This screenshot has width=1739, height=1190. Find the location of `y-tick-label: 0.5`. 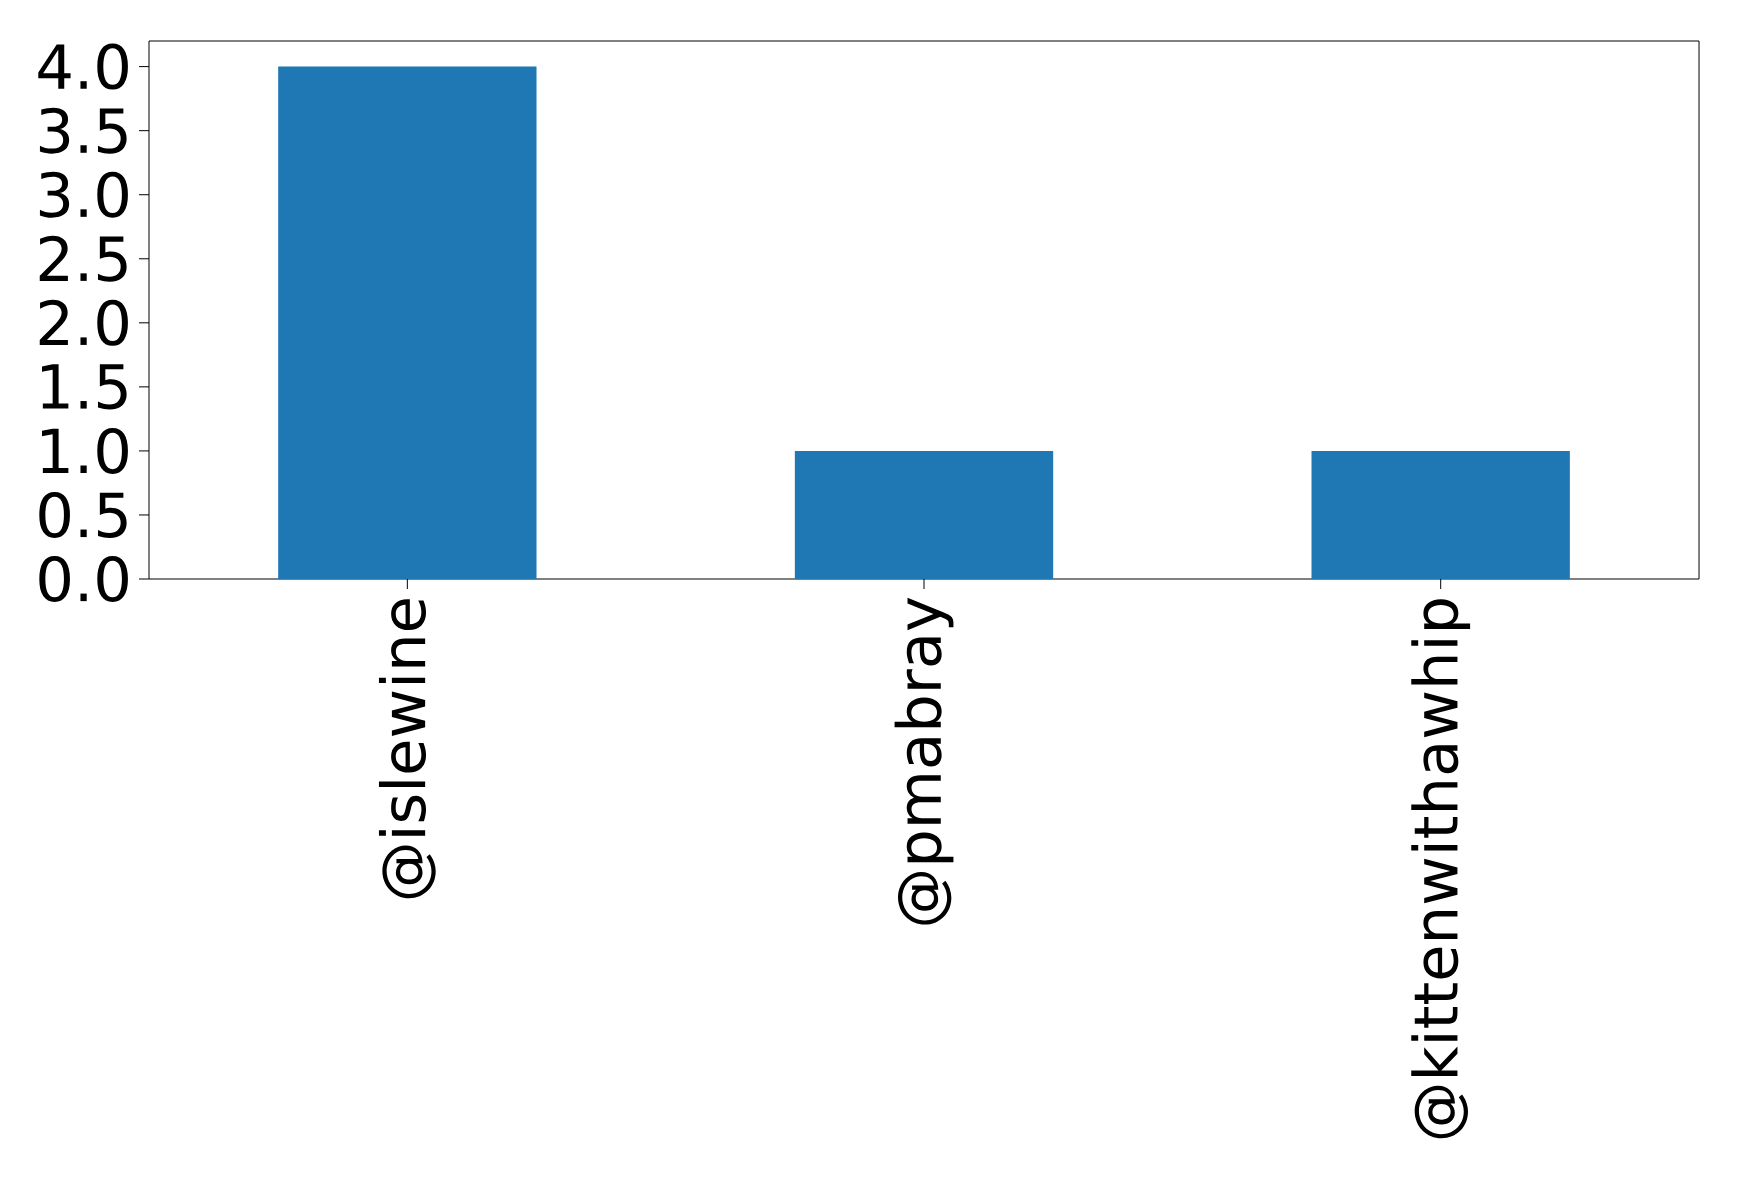

y-tick-label: 0.5 is located at coordinates (83, 514).